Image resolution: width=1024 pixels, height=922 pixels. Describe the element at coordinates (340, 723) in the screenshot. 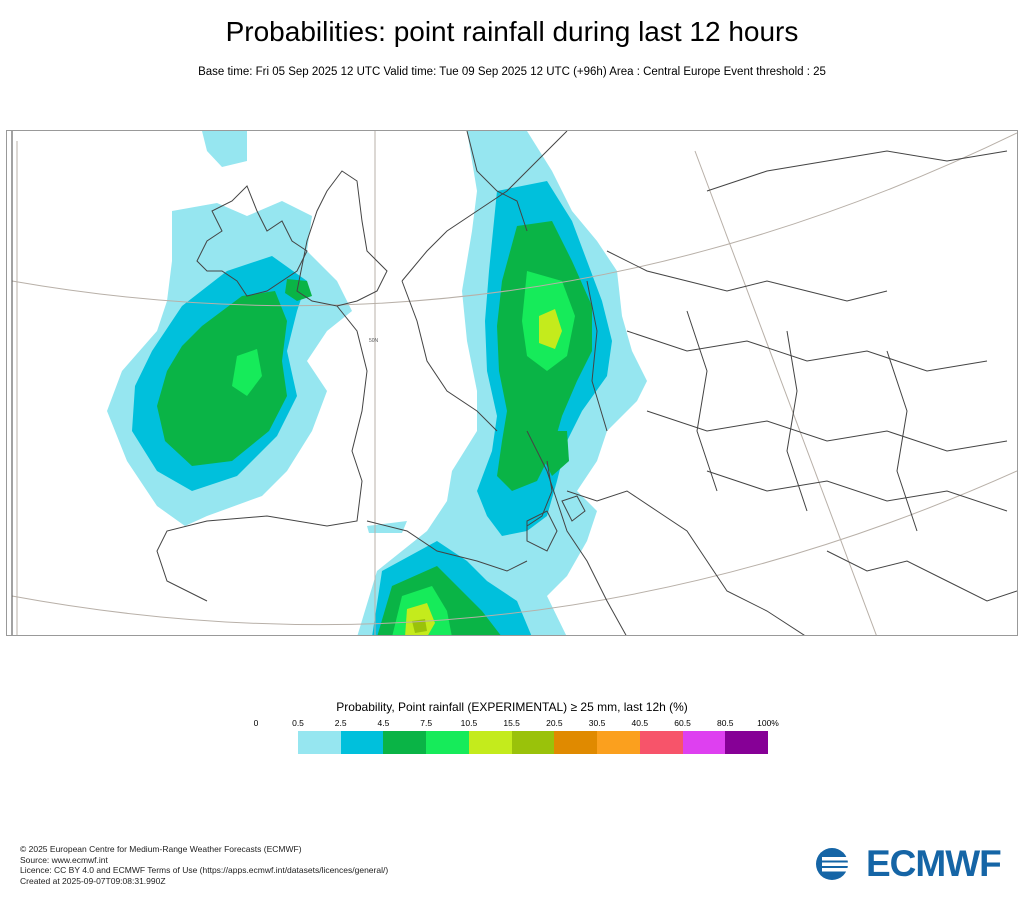

I see `legend-label: 2.5` at that location.